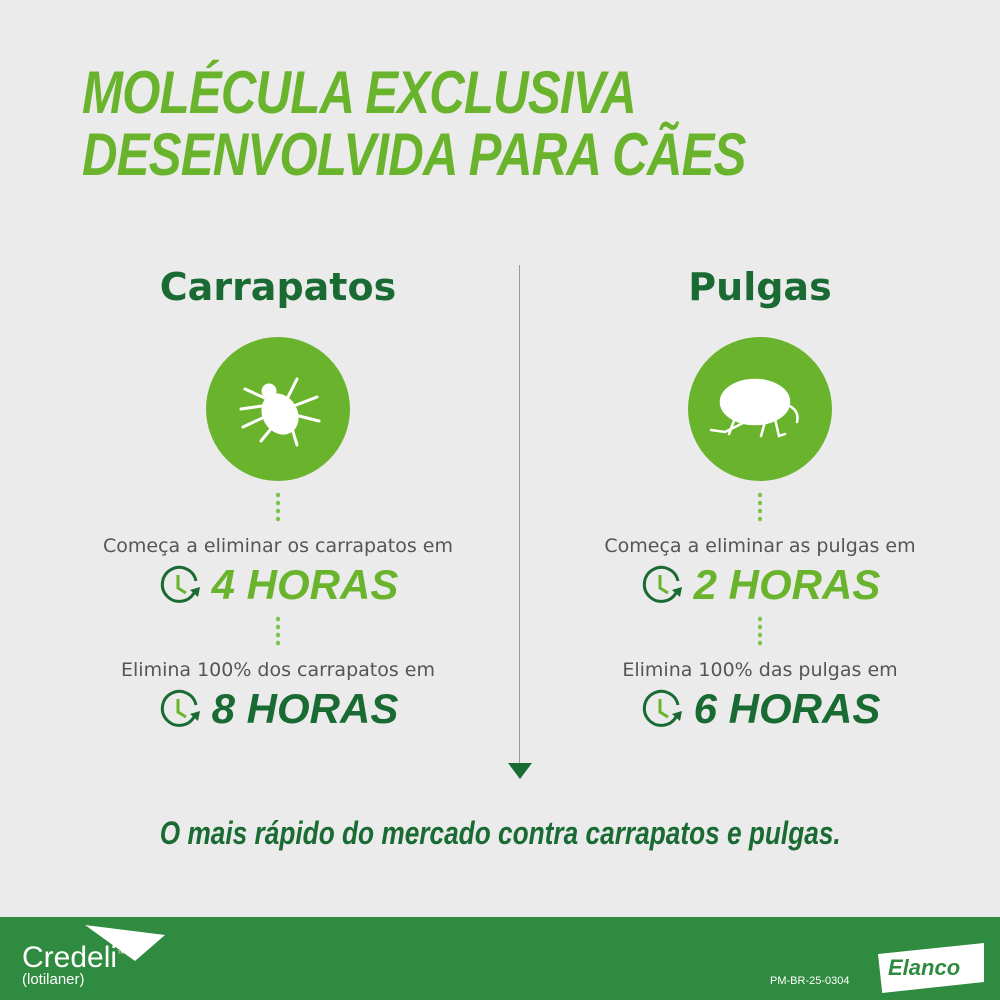 This screenshot has width=1000, height=1000. Describe the element at coordinates (760, 670) in the screenshot. I see `second-desc: Elimina 100% das pulgas em` at that location.